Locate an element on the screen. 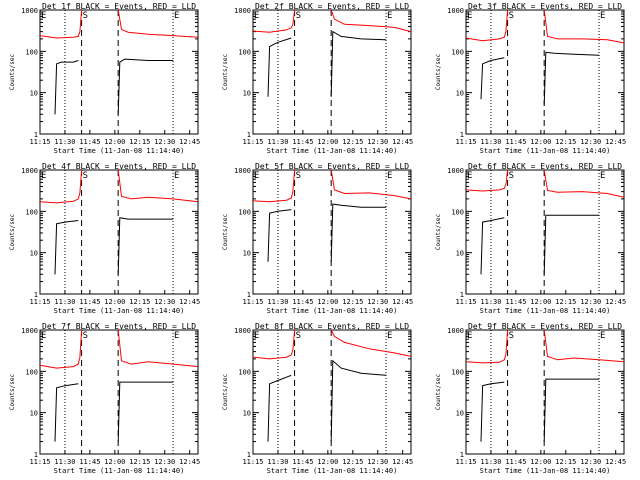 The width and height of the screenshot is (640, 480). chart-title: Det 2f BLACK = Events, RED = LLD is located at coordinates (332, 6).